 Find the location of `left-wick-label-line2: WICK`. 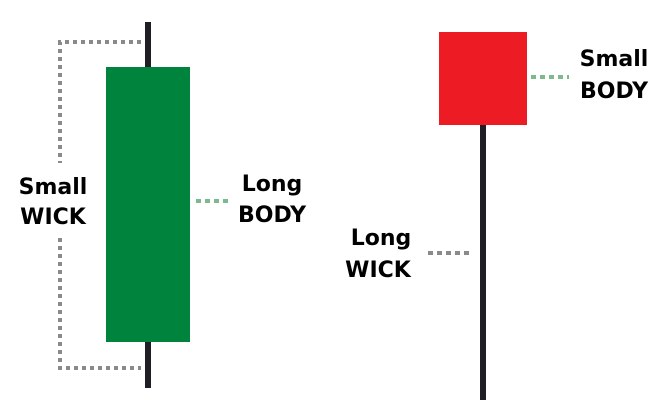

left-wick-label-line2: WICK is located at coordinates (53, 217).